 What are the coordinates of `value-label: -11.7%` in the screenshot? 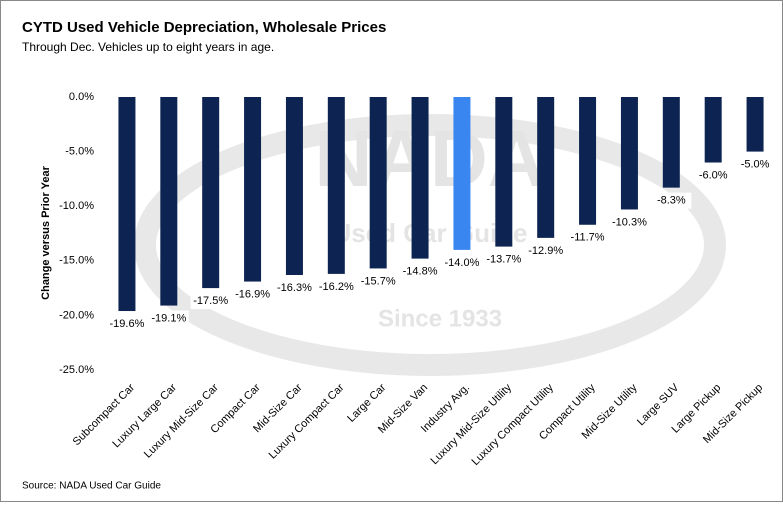 It's located at (588, 238).